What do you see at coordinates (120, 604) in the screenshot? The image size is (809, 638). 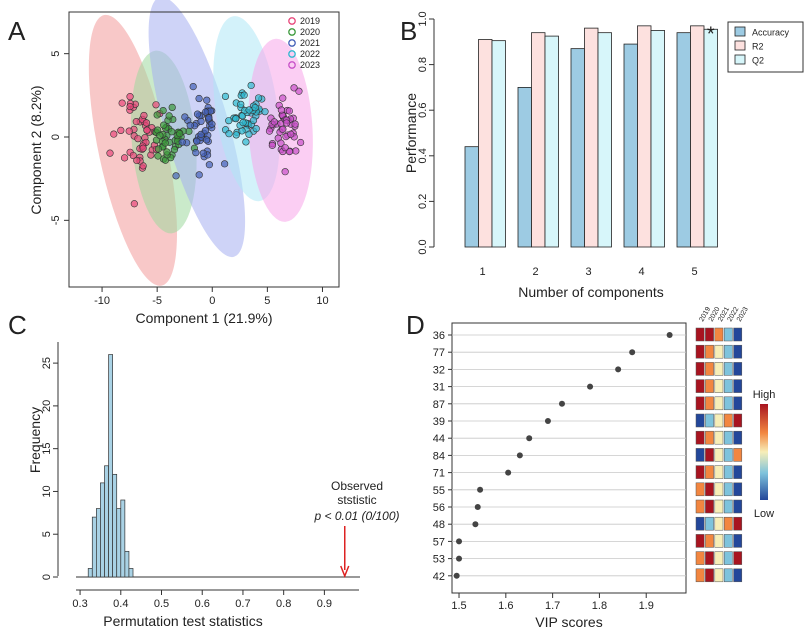 I see `c-xtick-label: 0.4` at bounding box center [120, 604].